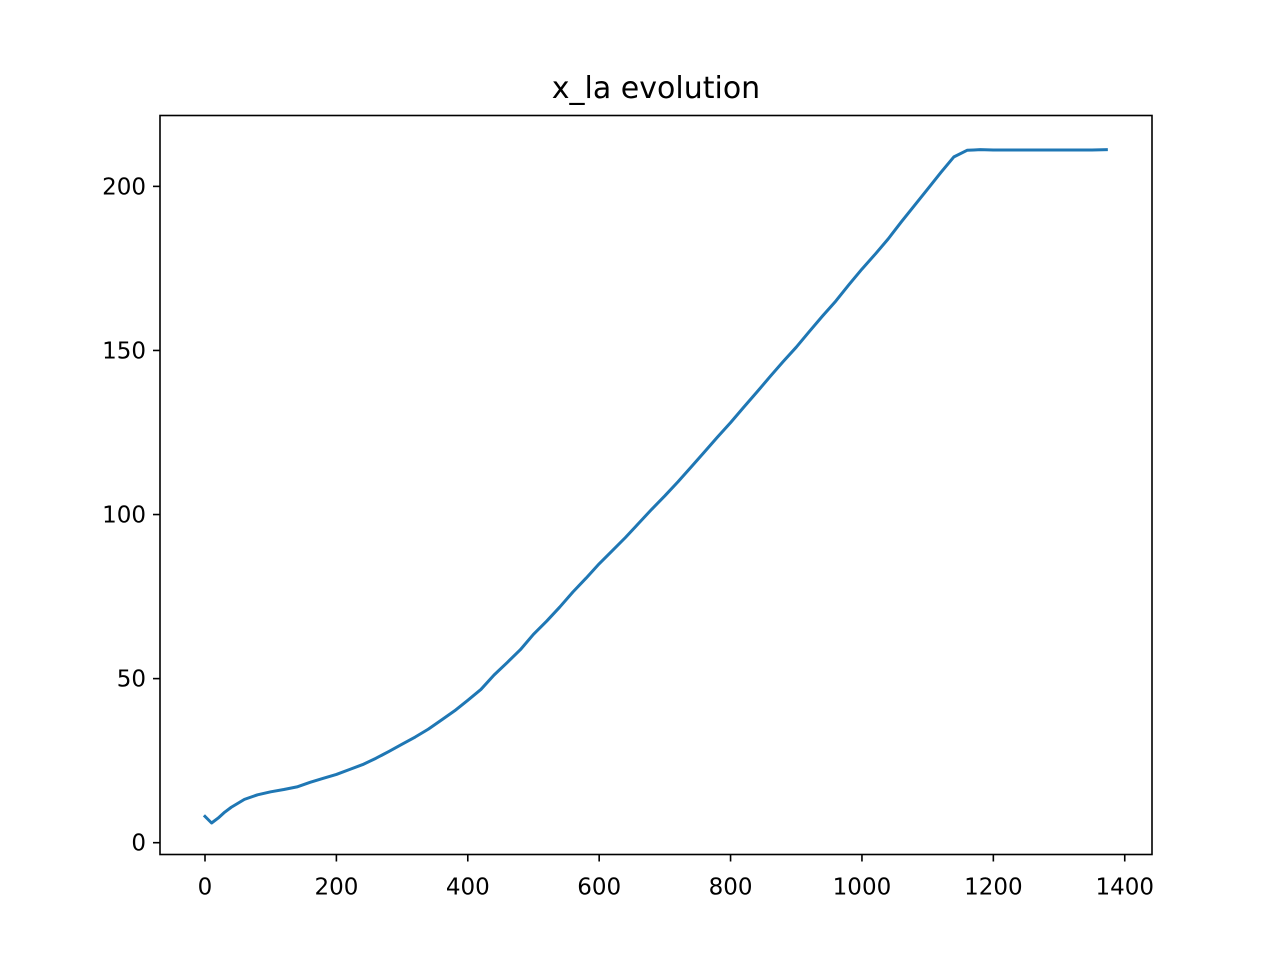  What do you see at coordinates (124, 351) in the screenshot?
I see `y-tick-label: 150` at bounding box center [124, 351].